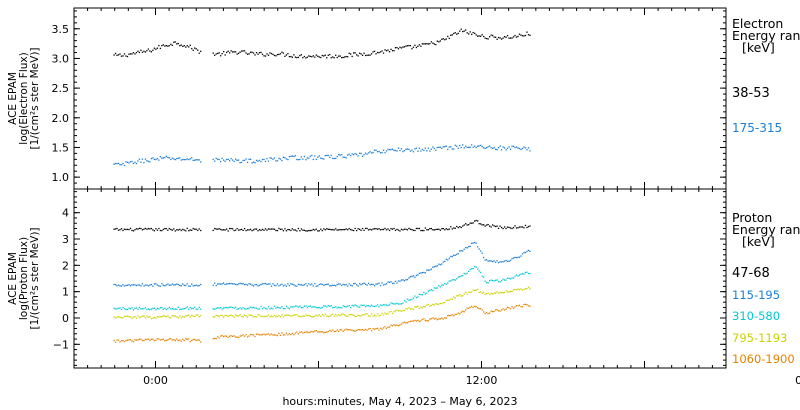  I want to click on y-axis-title-line: [1/(cm²s ster MeV)], so click(35, 278).